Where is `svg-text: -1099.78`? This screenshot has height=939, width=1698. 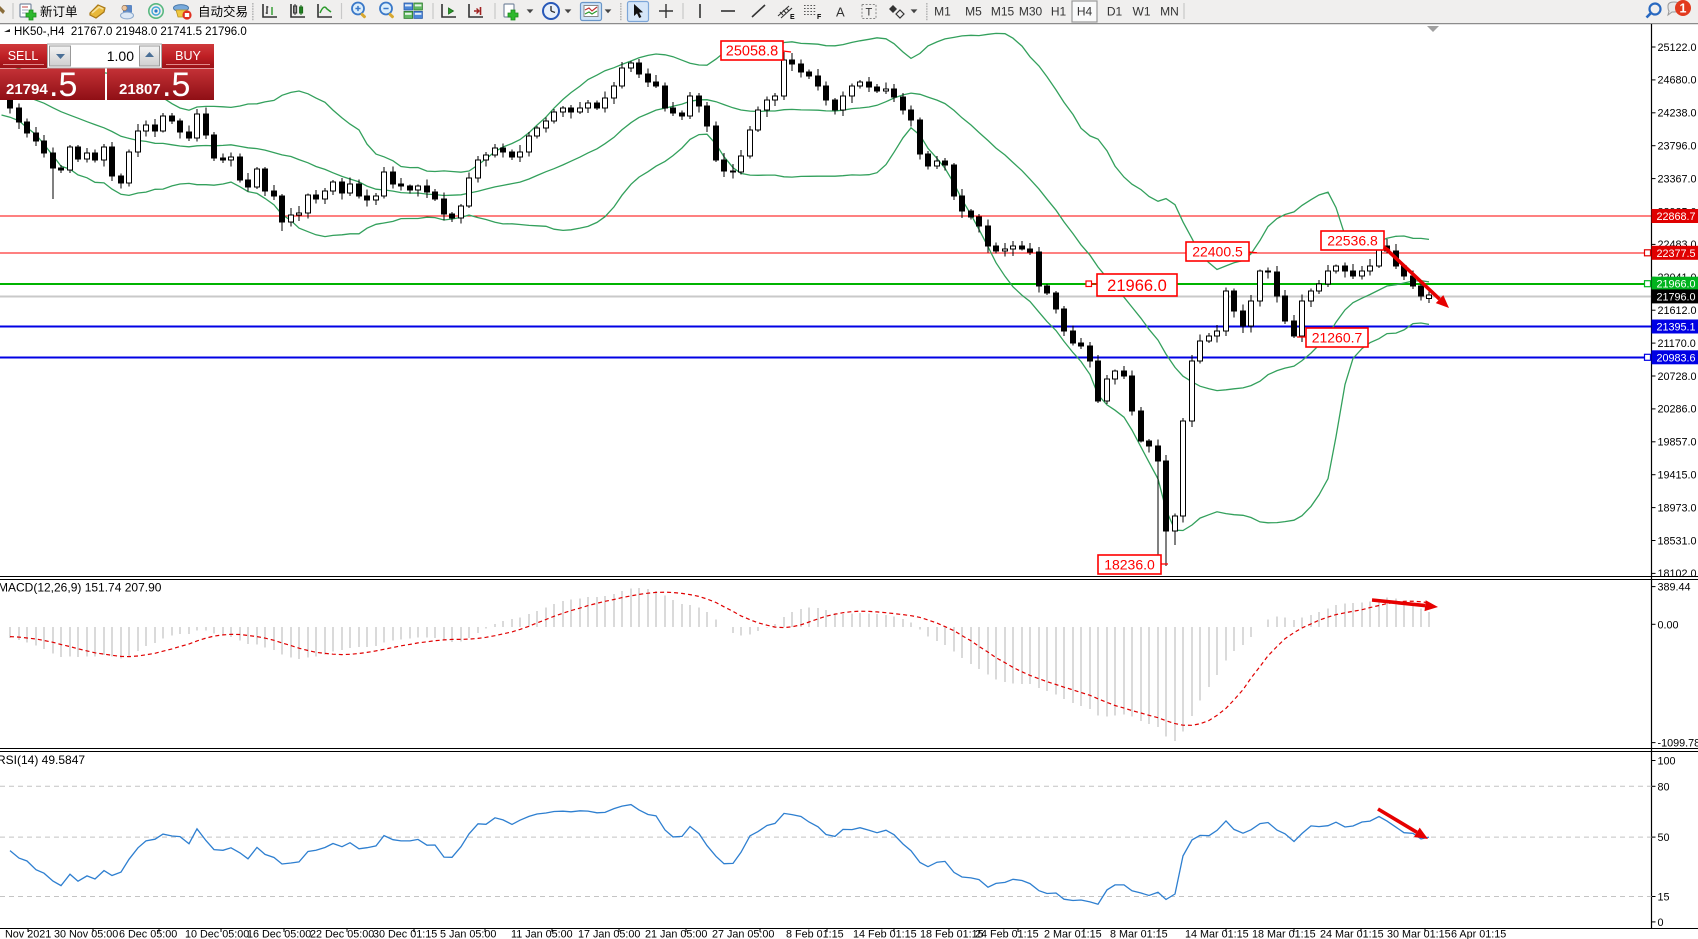
svg-text: -1099.78 is located at coordinates (1678, 744).